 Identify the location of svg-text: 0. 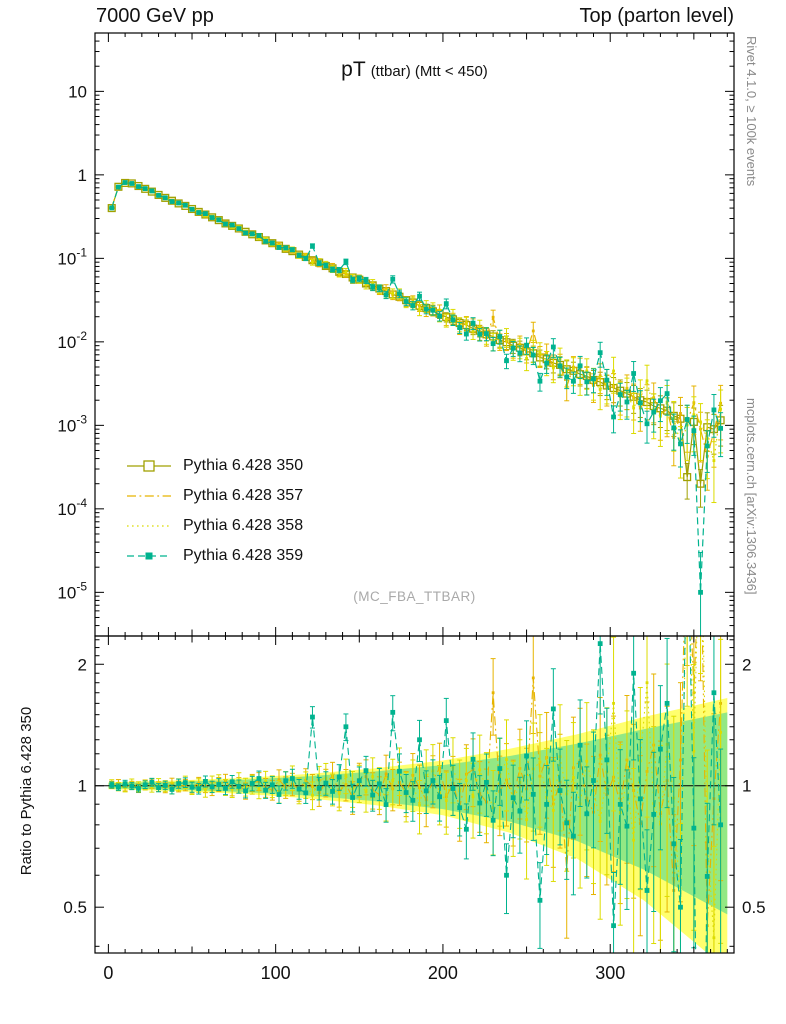
(108, 973).